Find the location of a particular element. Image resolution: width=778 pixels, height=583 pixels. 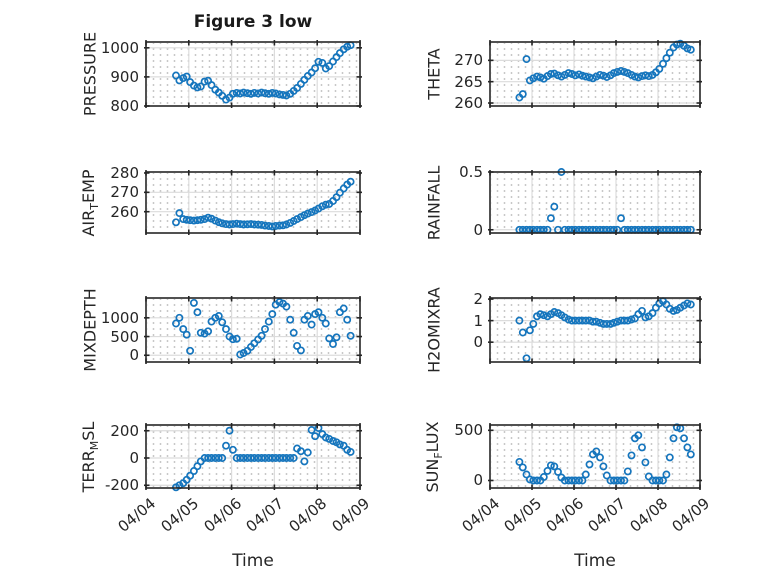

y-tick-label: 200 is located at coordinates (124, 430).